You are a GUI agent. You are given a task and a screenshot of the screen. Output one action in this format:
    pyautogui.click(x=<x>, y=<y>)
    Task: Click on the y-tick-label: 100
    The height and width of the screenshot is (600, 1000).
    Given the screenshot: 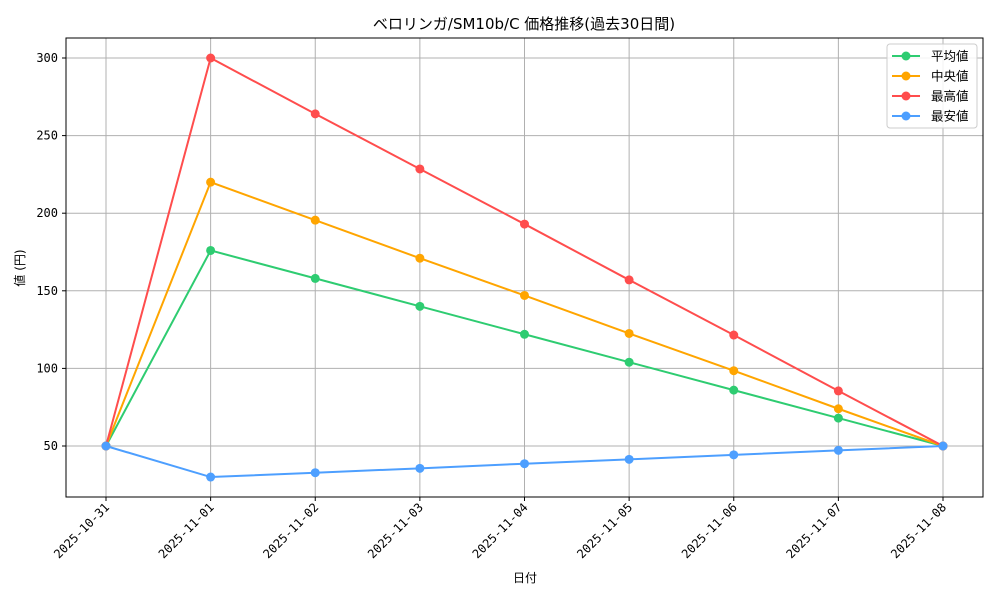 What is the action you would take?
    pyautogui.click(x=47, y=368)
    